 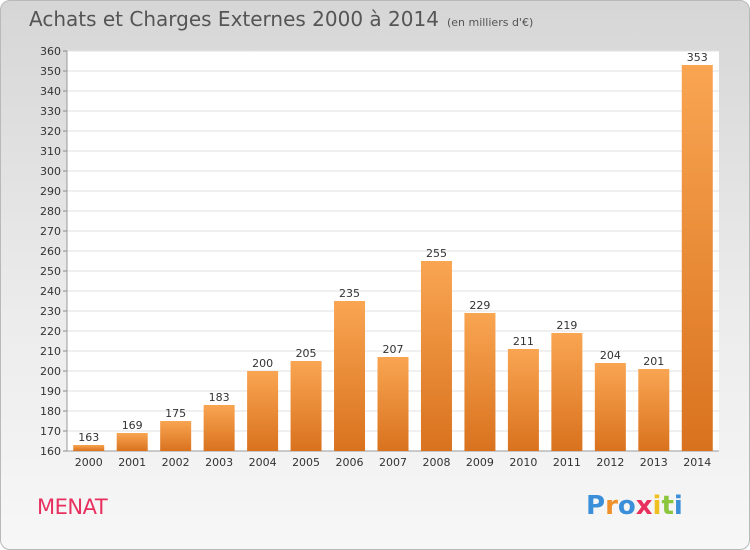 I want to click on x-tick-label: 2001, so click(x=132, y=462).